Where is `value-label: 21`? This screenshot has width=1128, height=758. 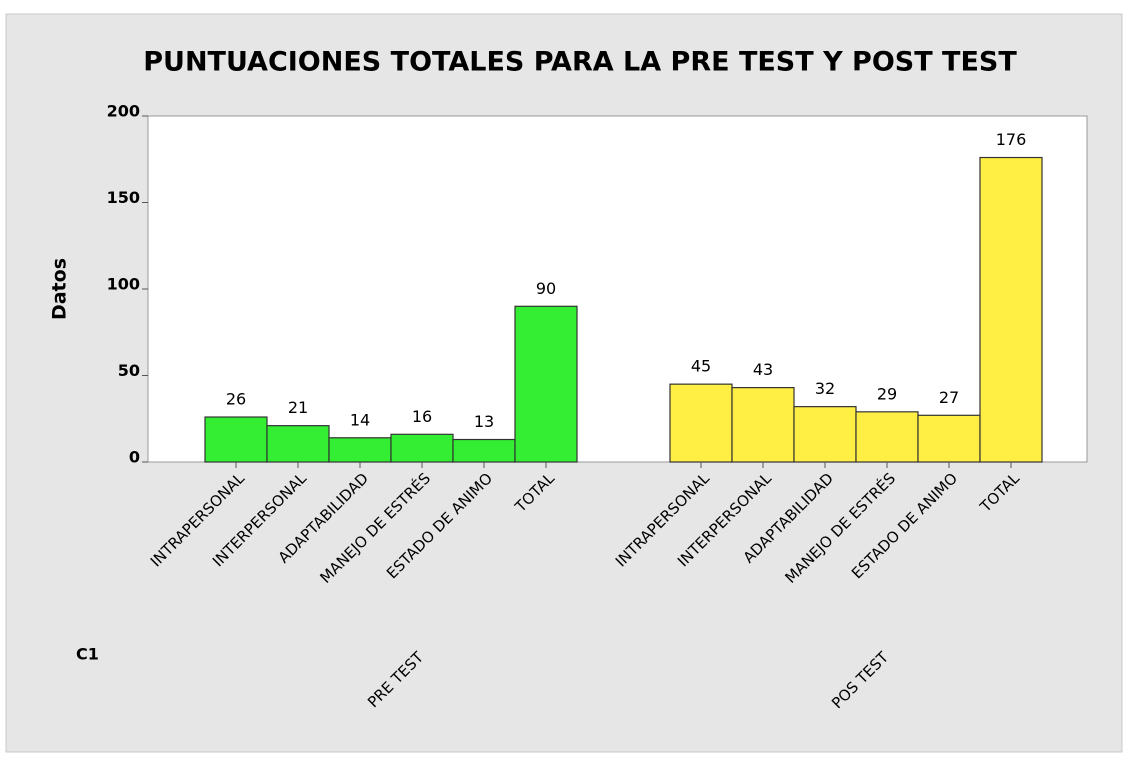
value-label: 21 is located at coordinates (298, 407).